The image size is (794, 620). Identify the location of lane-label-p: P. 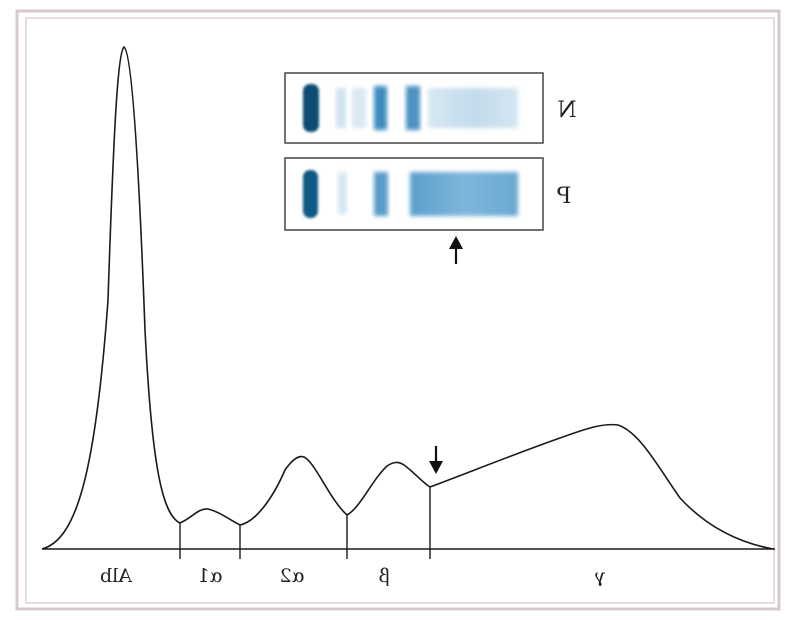
(563, 196).